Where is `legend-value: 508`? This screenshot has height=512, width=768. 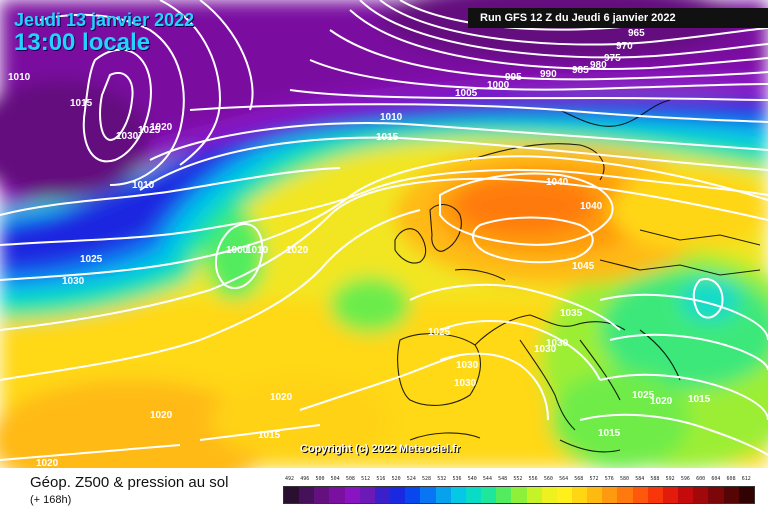 legend-value: 508 is located at coordinates (350, 479).